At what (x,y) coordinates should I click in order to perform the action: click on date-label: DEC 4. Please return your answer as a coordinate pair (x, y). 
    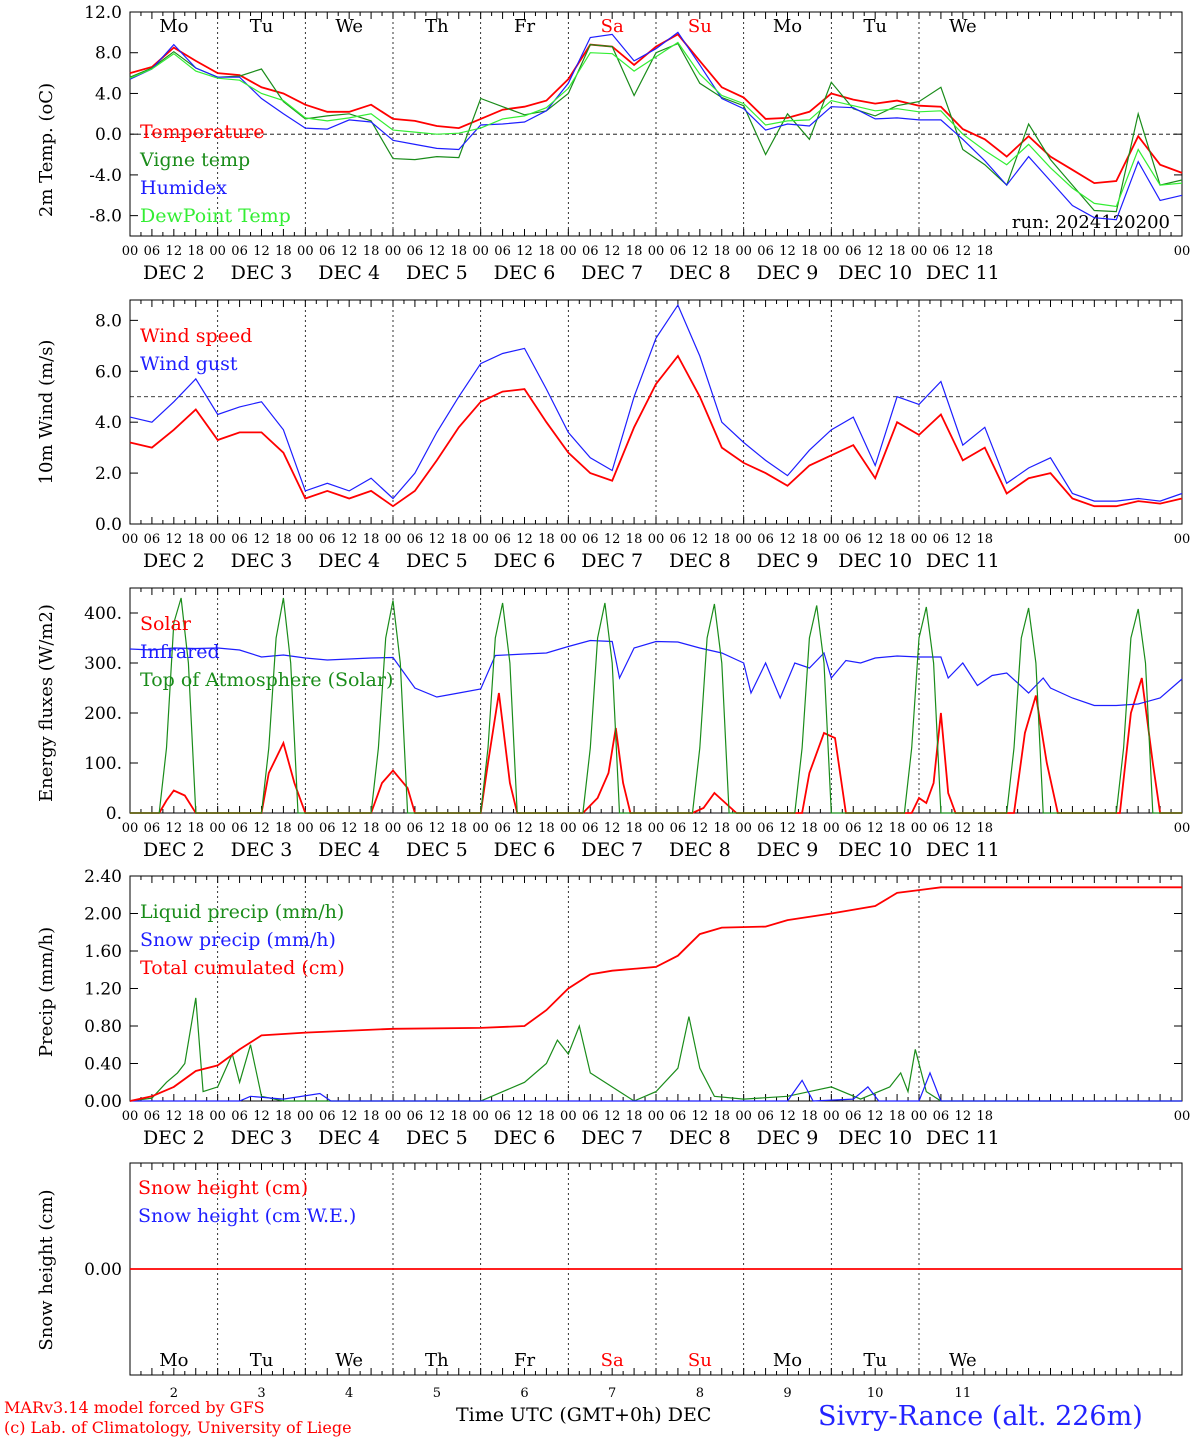
    Looking at the image, I should click on (349, 850).